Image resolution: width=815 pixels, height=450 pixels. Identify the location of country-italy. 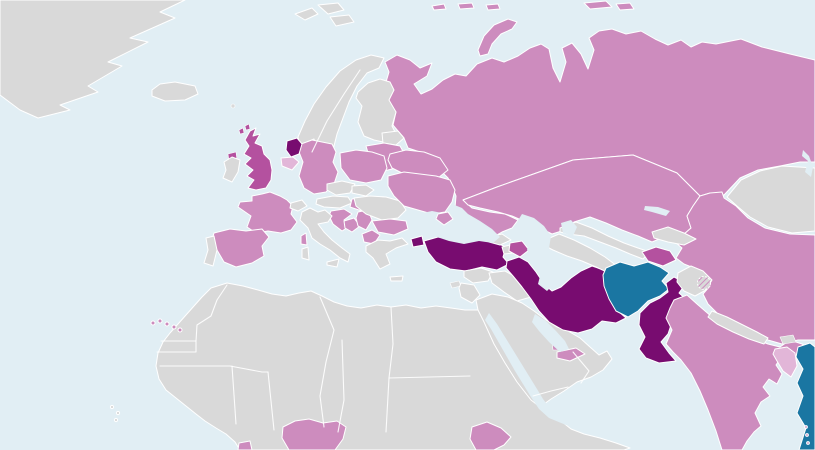
(325, 237).